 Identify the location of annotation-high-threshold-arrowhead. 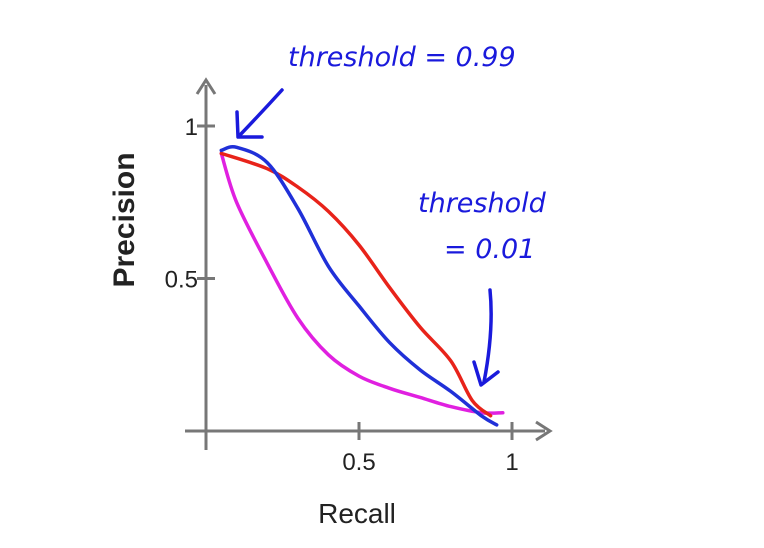
(249, 124).